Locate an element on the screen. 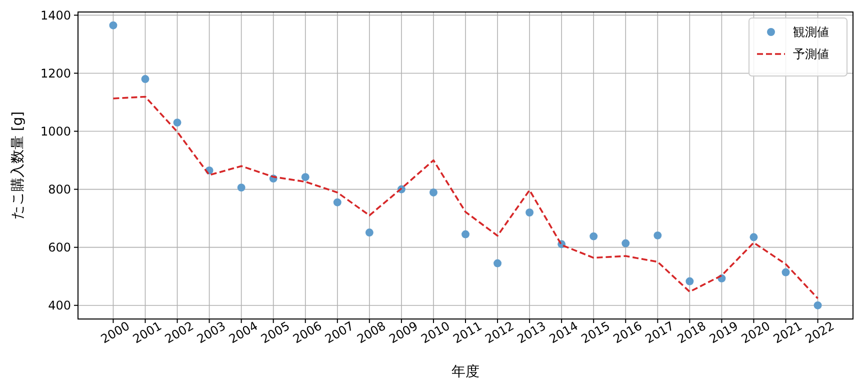 Image resolution: width=863 pixels, height=392 pixels. y-tick-label: 1400 is located at coordinates (55, 15).